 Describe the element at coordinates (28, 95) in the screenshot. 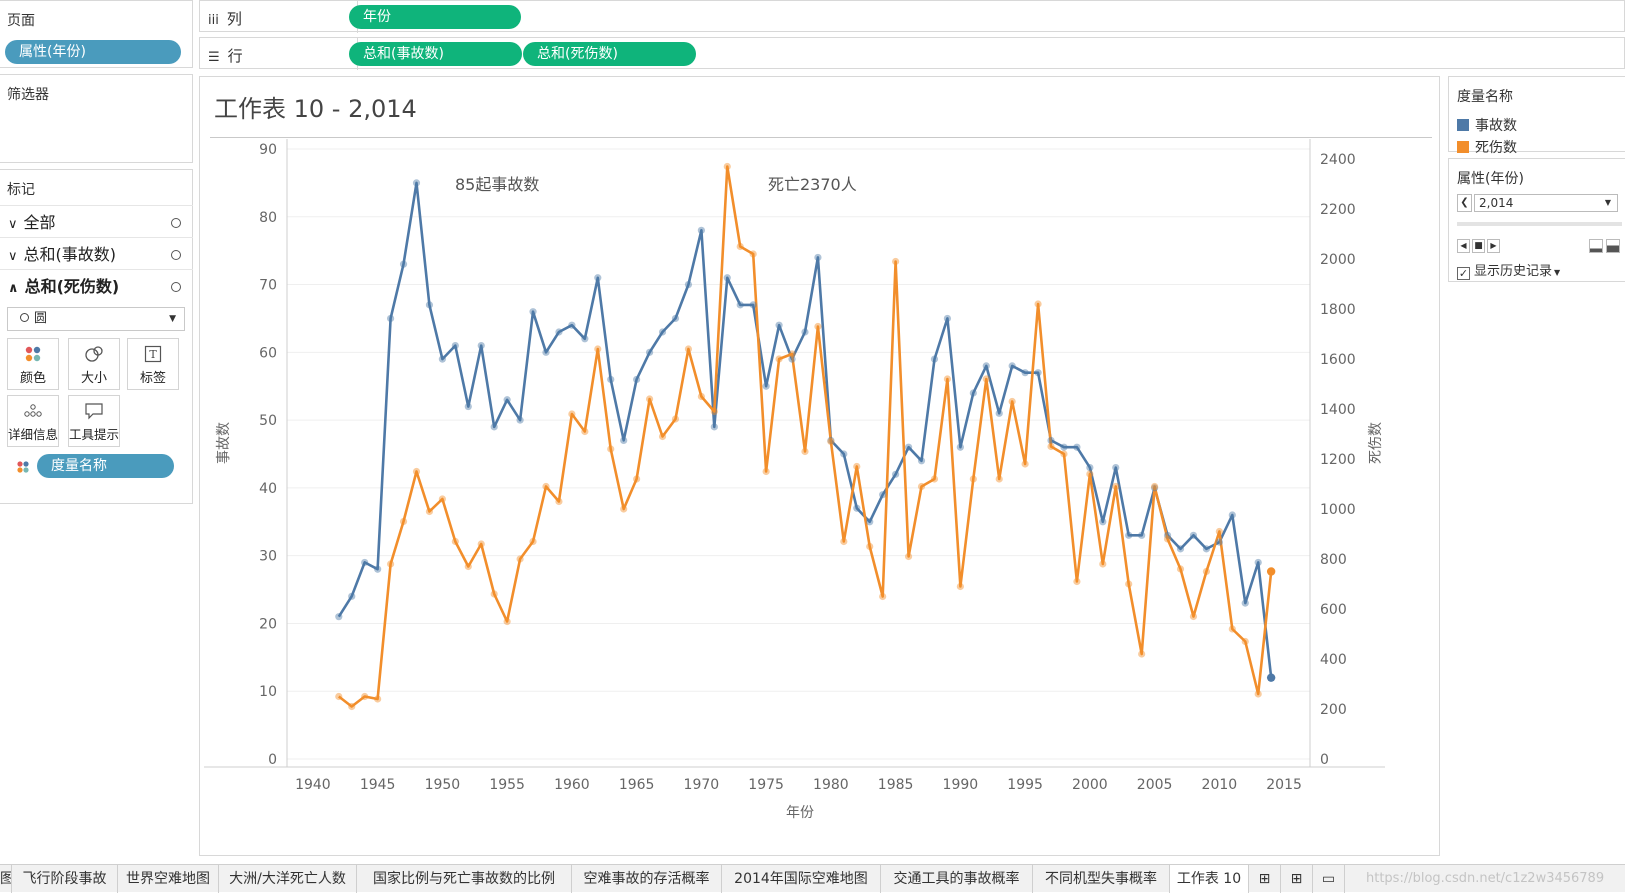

I see `filters-title: 筛选器` at that location.